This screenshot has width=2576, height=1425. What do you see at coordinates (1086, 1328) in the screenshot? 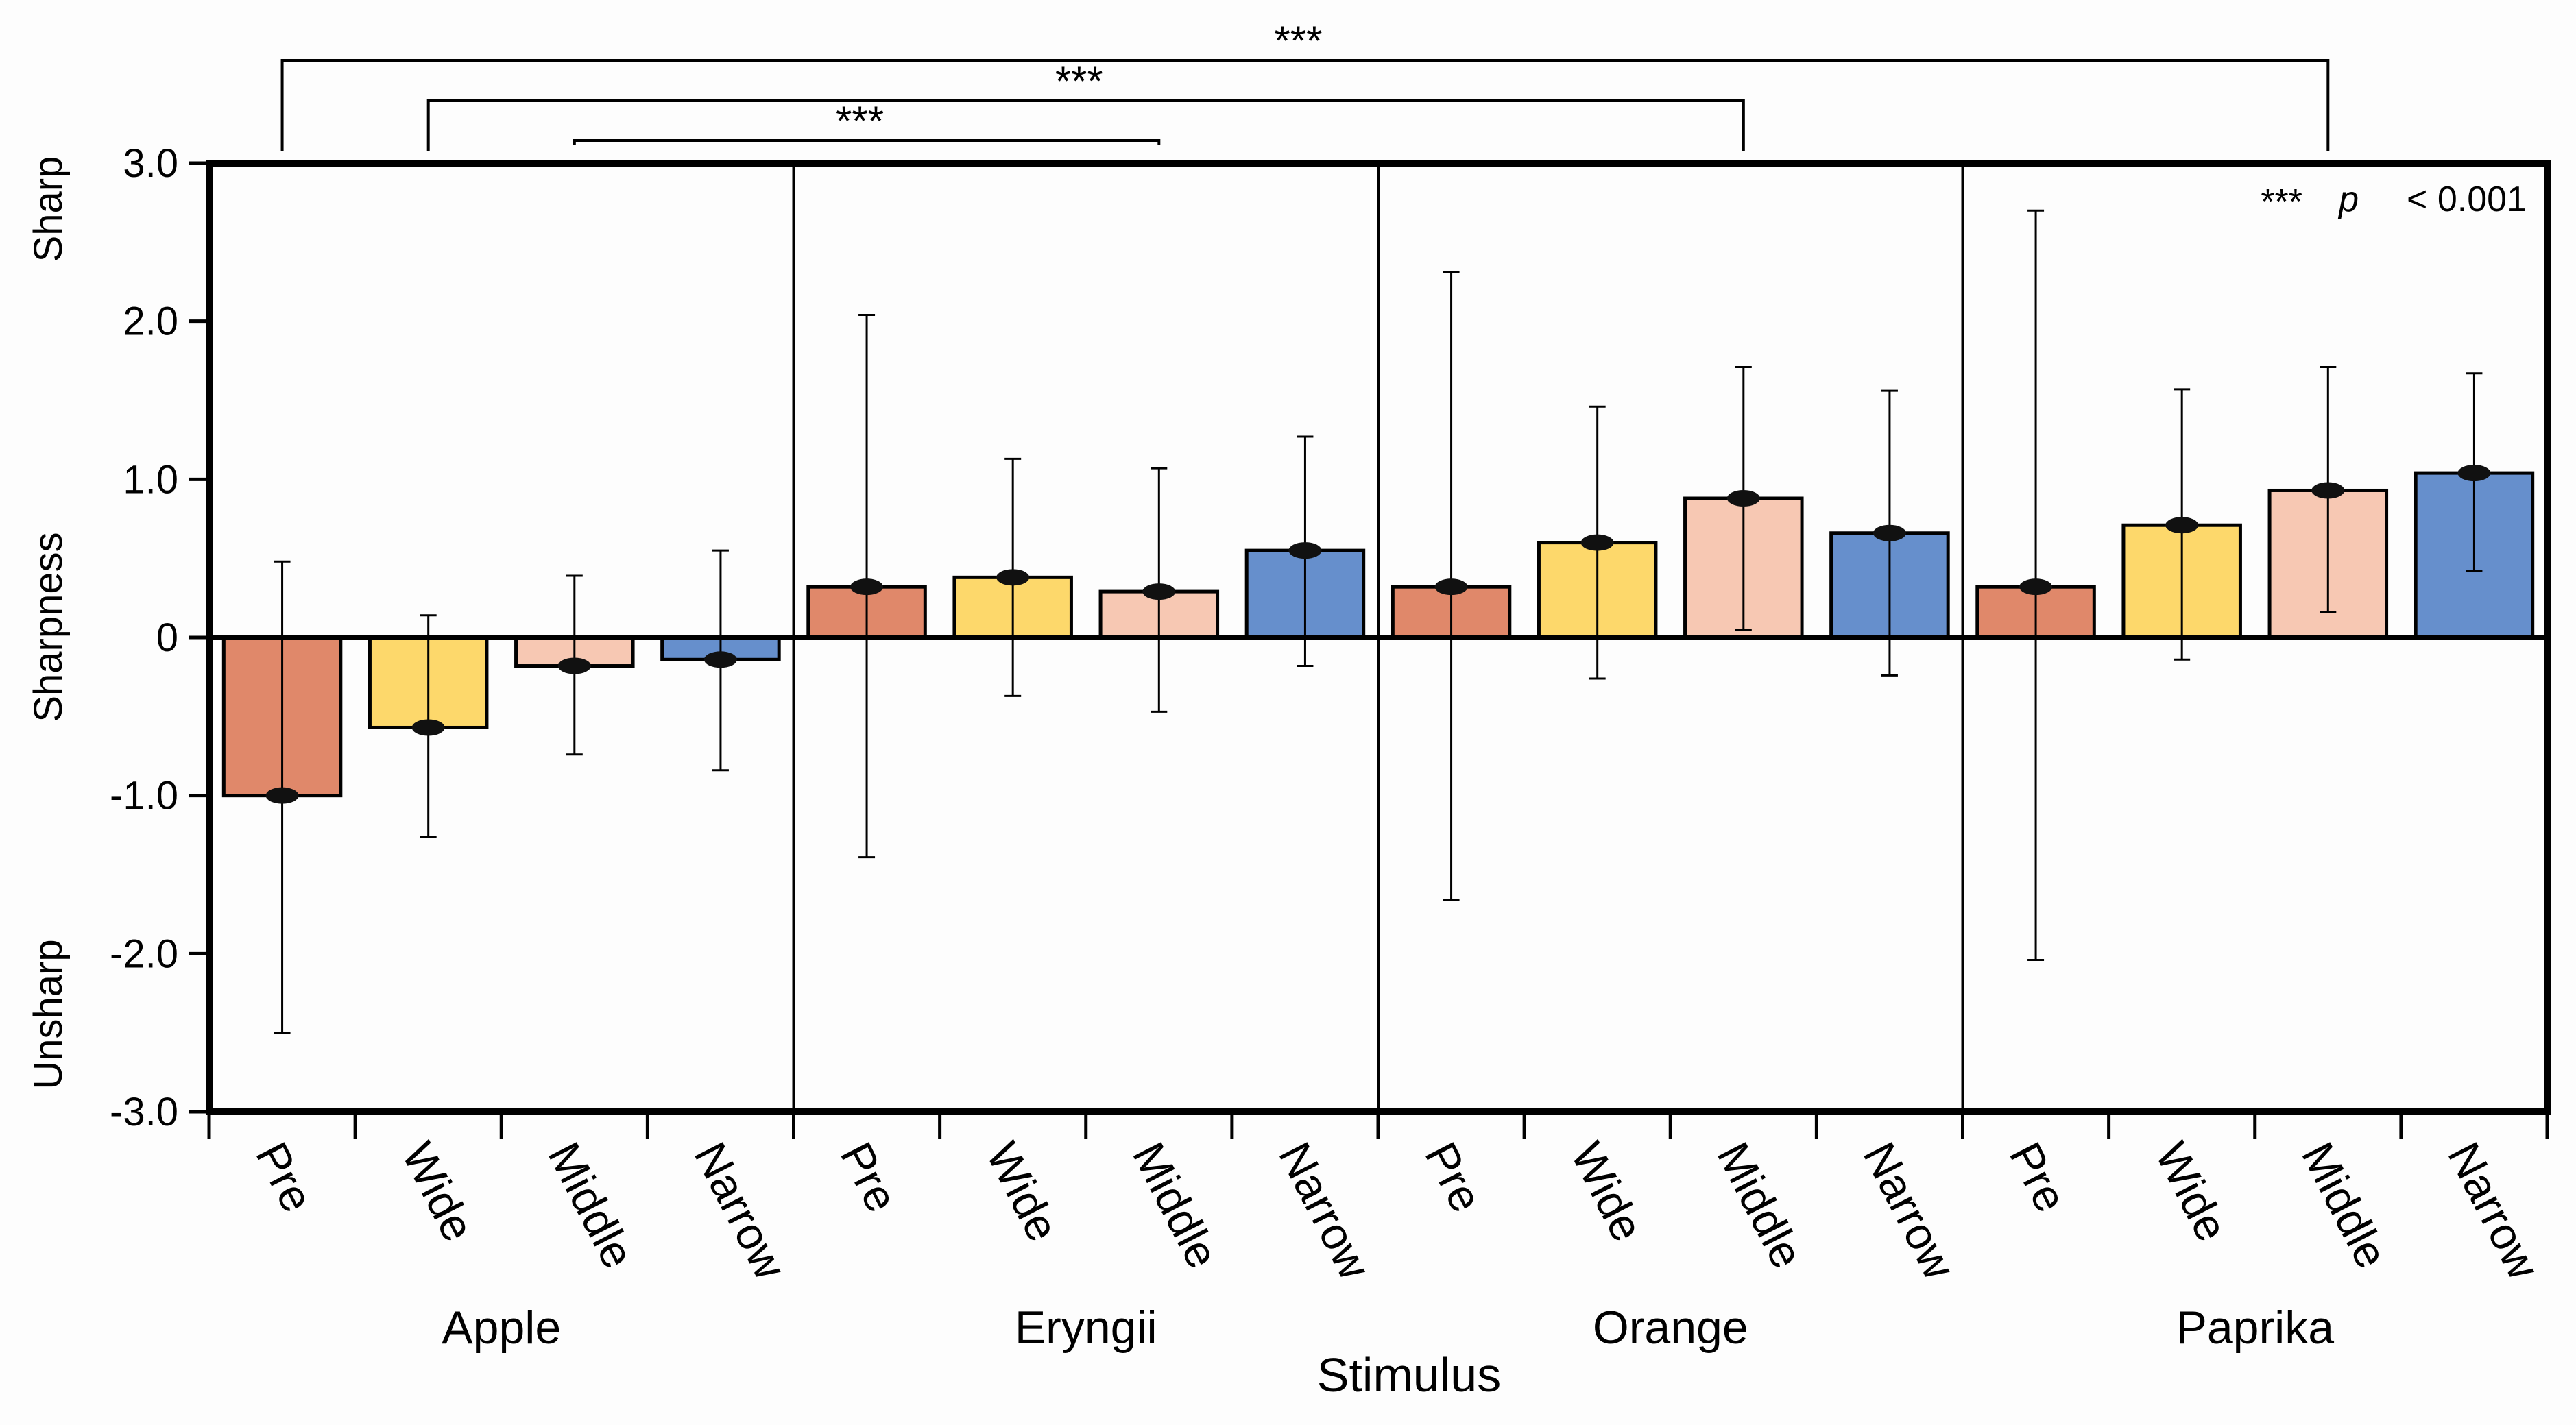
I see `x-group-label: Eryngii` at bounding box center [1086, 1328].